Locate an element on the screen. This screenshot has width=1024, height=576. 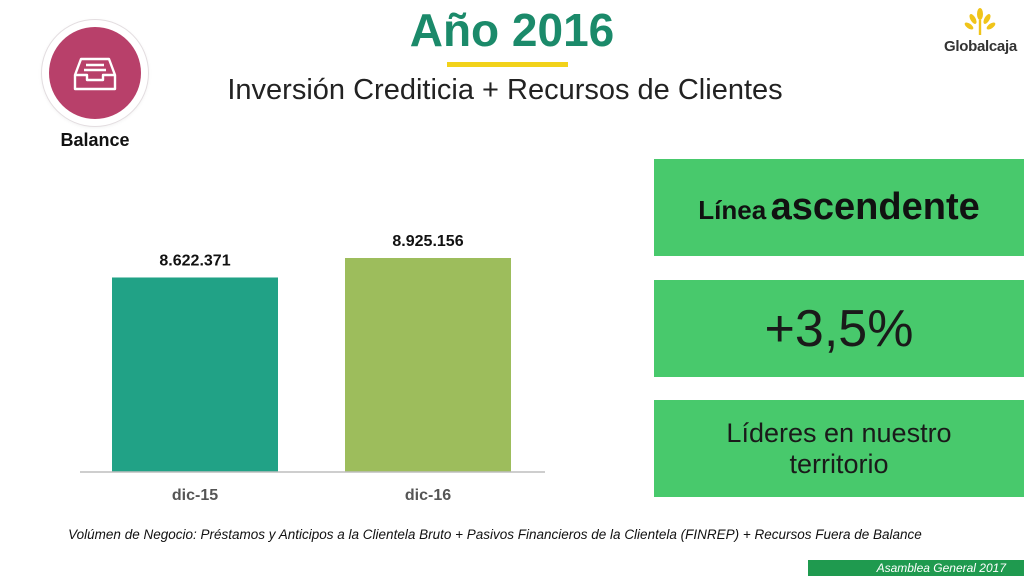
inbox-tray-icon is located at coordinates (95, 74).